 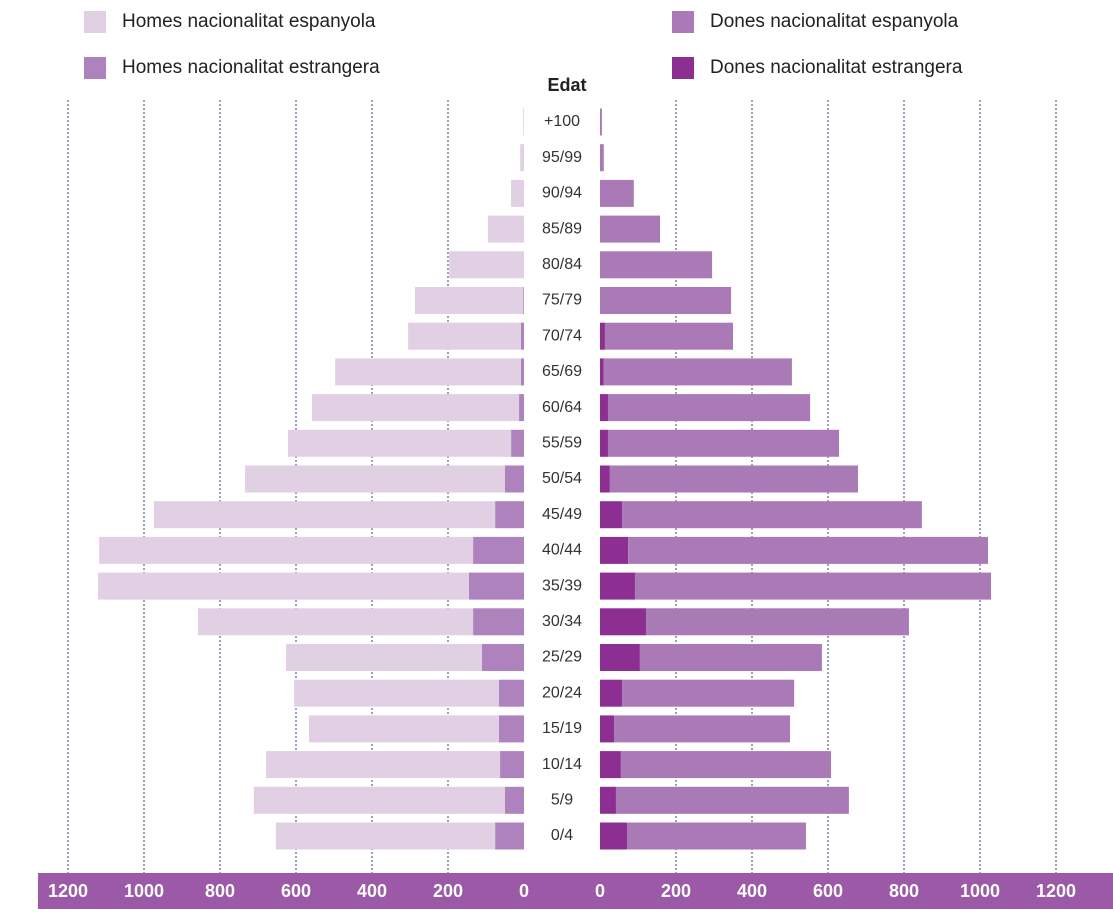 What do you see at coordinates (562, 835) in the screenshot?
I see `category-label: 0/4` at bounding box center [562, 835].